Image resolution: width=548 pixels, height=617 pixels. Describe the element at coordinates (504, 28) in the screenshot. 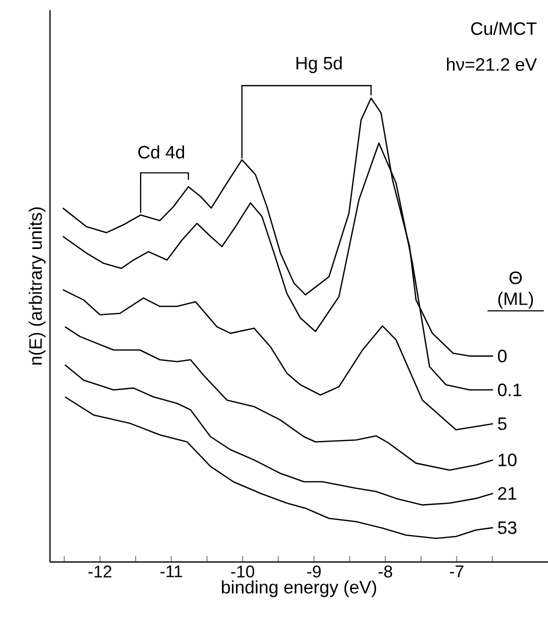

I see `chart-title: Cu/MCT` at that location.